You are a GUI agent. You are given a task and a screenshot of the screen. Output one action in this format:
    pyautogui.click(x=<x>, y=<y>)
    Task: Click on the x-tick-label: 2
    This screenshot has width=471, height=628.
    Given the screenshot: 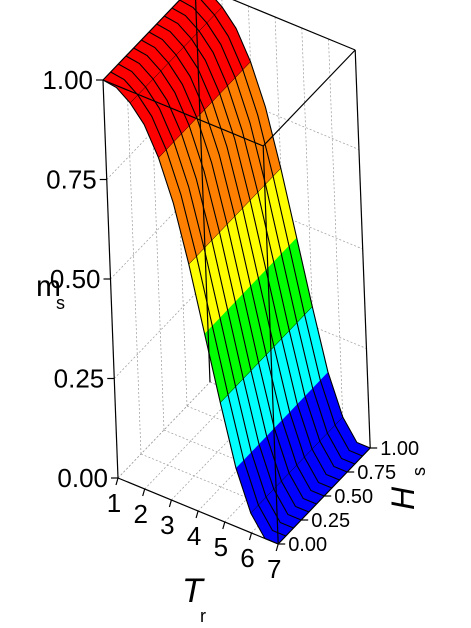 What is the action you would take?
    pyautogui.click(x=140, y=514)
    